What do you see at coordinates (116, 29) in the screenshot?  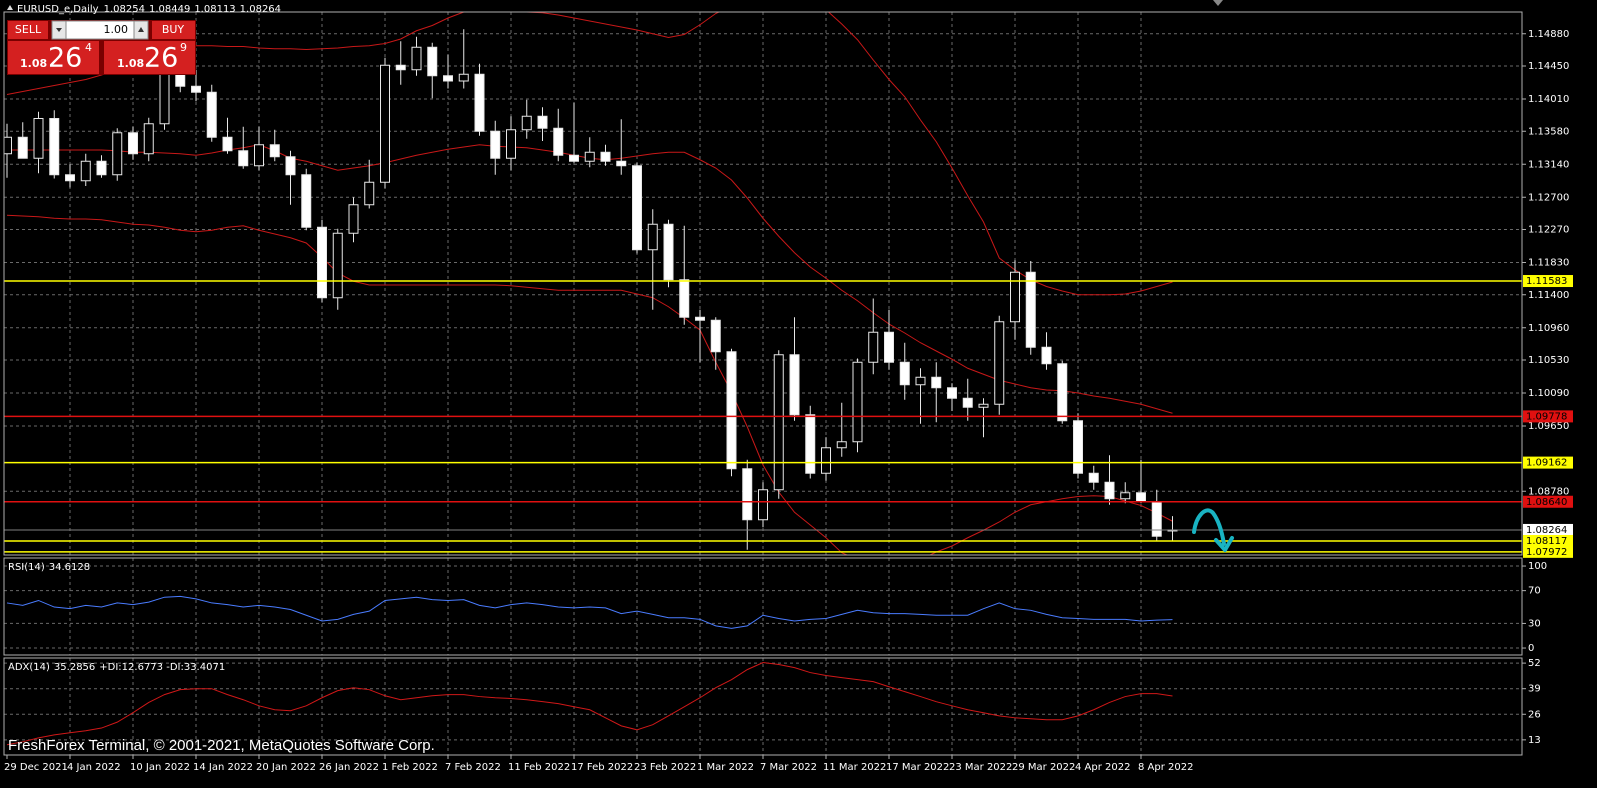 I see `volume-value: 1.00` at bounding box center [116, 29].